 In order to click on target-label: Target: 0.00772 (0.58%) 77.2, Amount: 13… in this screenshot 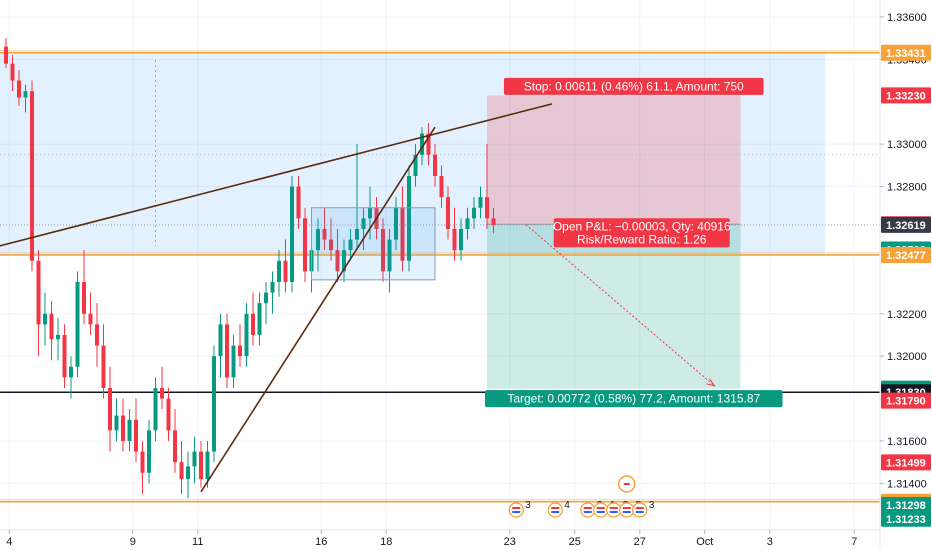, I will do `click(634, 399)`.